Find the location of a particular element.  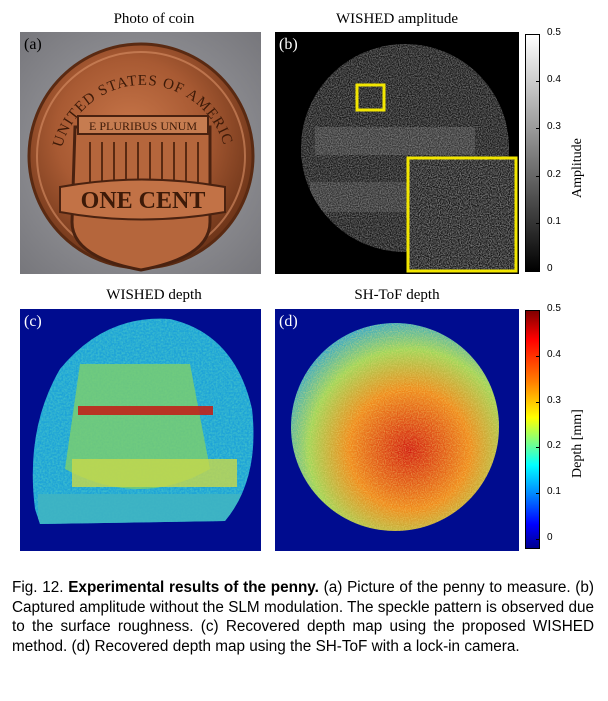

depth-colorbar-label: Depth [mm] is located at coordinates (577, 443).